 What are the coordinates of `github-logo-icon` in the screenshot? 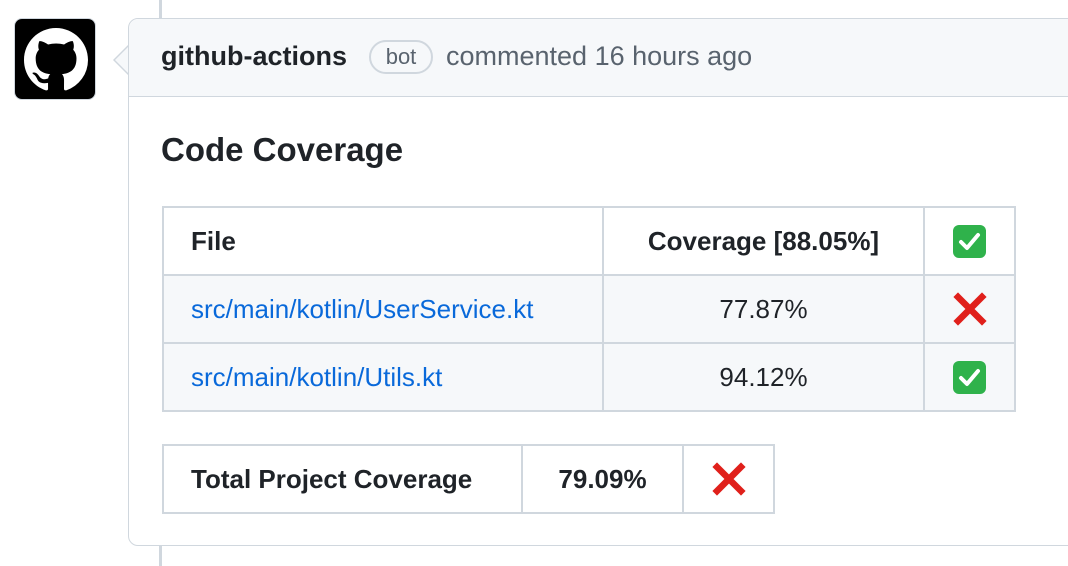 It's located at (56, 59).